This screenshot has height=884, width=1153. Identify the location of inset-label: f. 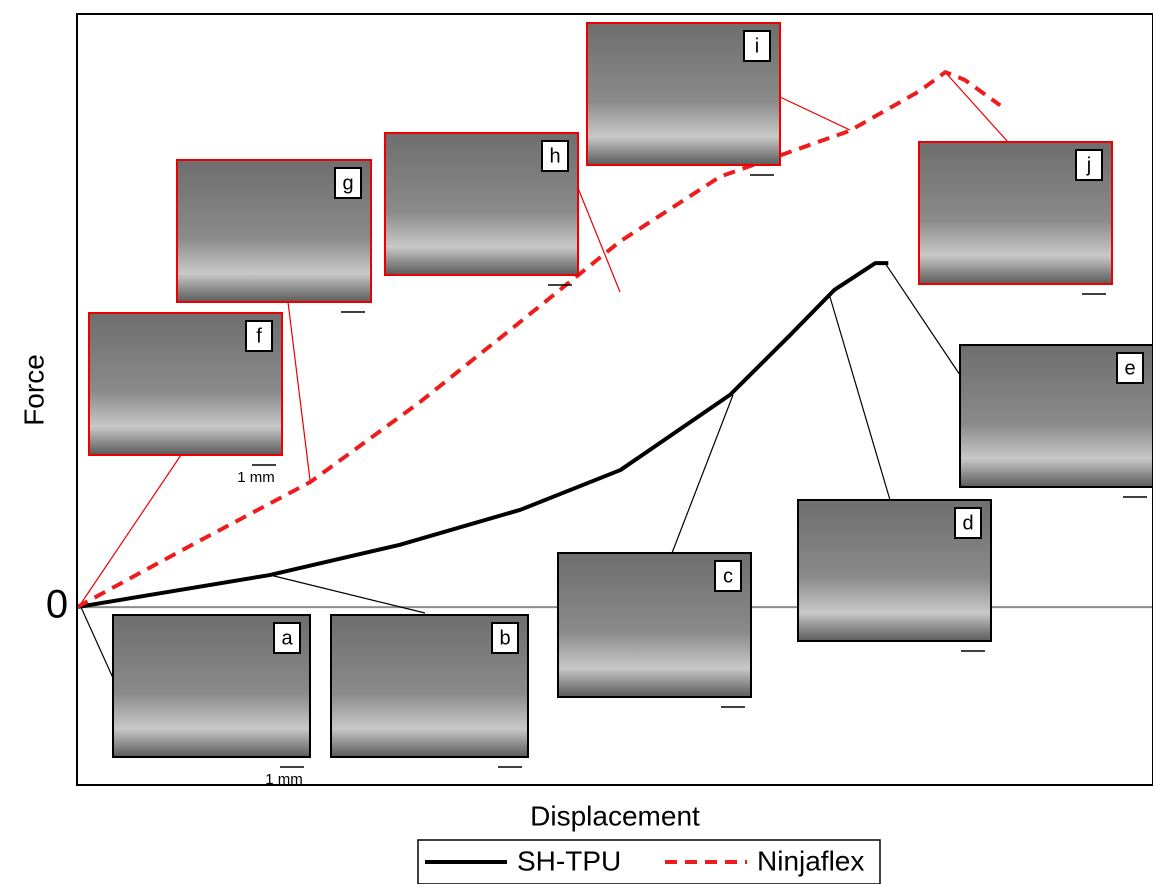
(259, 336).